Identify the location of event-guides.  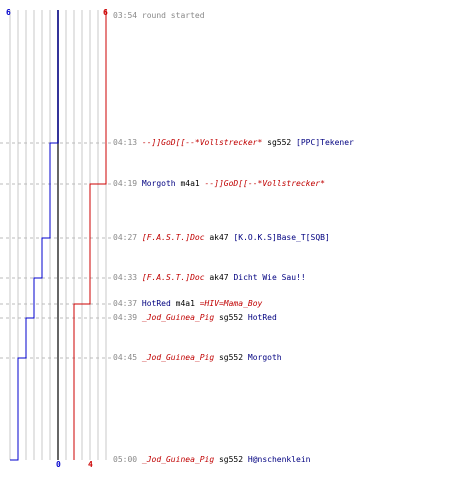
(56, 250).